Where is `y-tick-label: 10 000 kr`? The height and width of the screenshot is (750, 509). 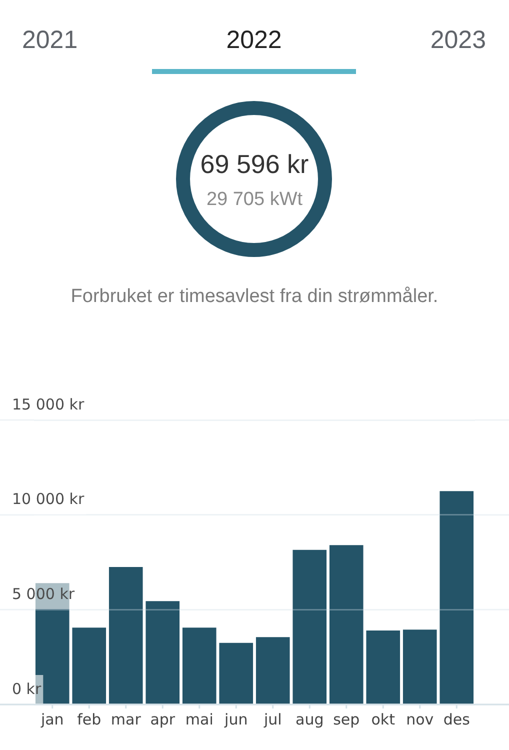 y-tick-label: 10 000 kr is located at coordinates (48, 499).